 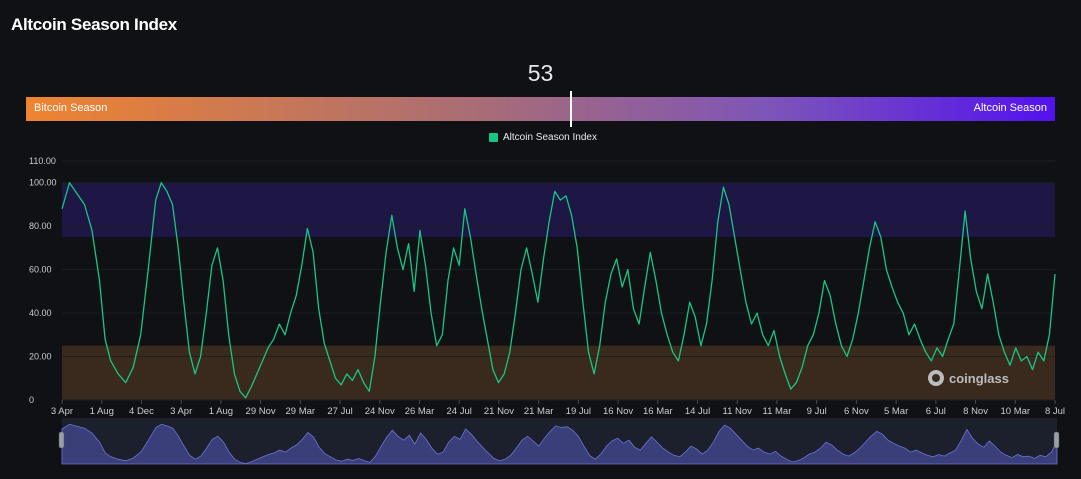 What do you see at coordinates (936, 378) in the screenshot?
I see `coinglass-logo-icon` at bounding box center [936, 378].